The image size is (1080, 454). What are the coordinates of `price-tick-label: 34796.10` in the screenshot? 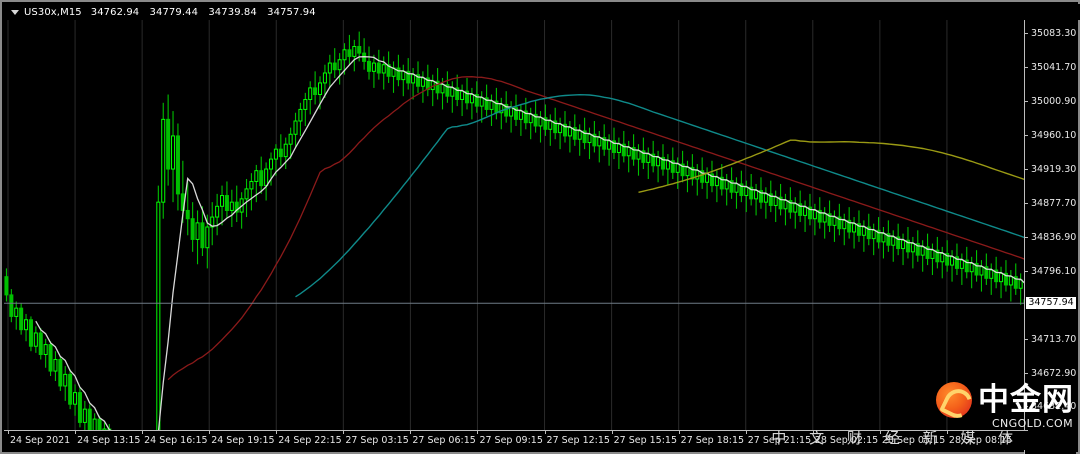 It's located at (1054, 271).